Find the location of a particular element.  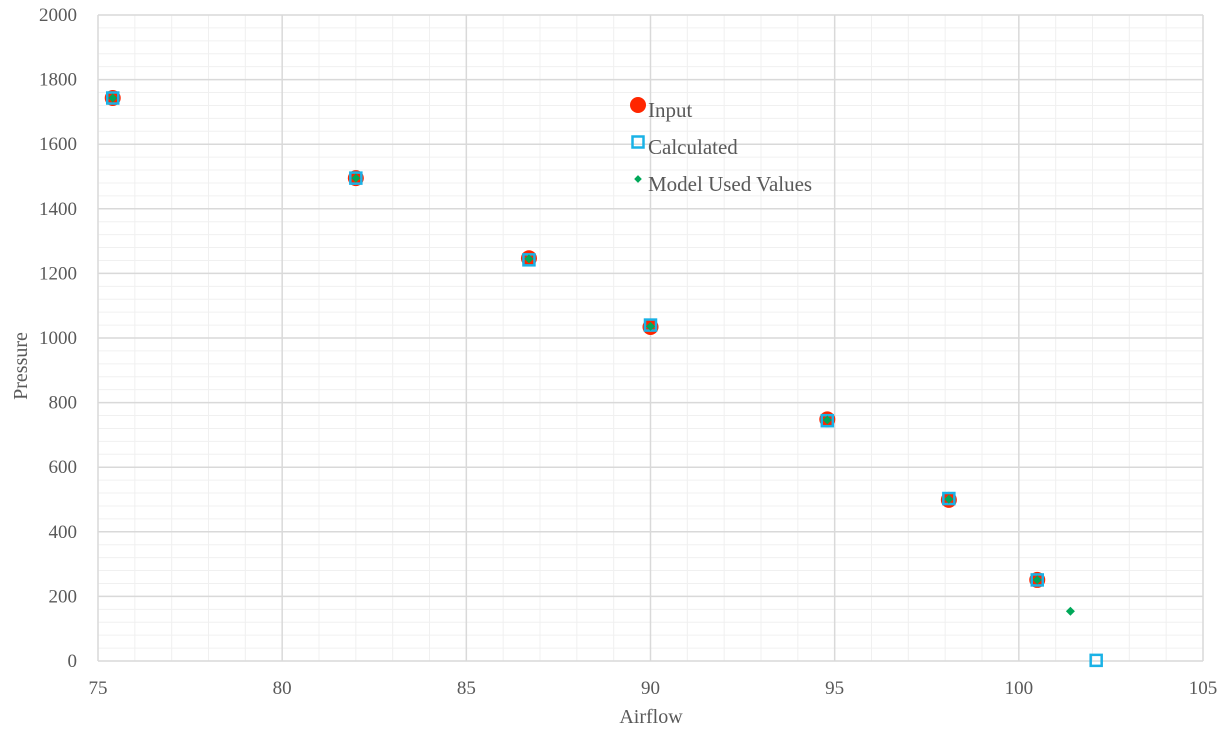

y-axis-tick-labels: 0 200 400 600 800 1000 1200 1400 1600 1800 2000 is located at coordinates (58, 338).